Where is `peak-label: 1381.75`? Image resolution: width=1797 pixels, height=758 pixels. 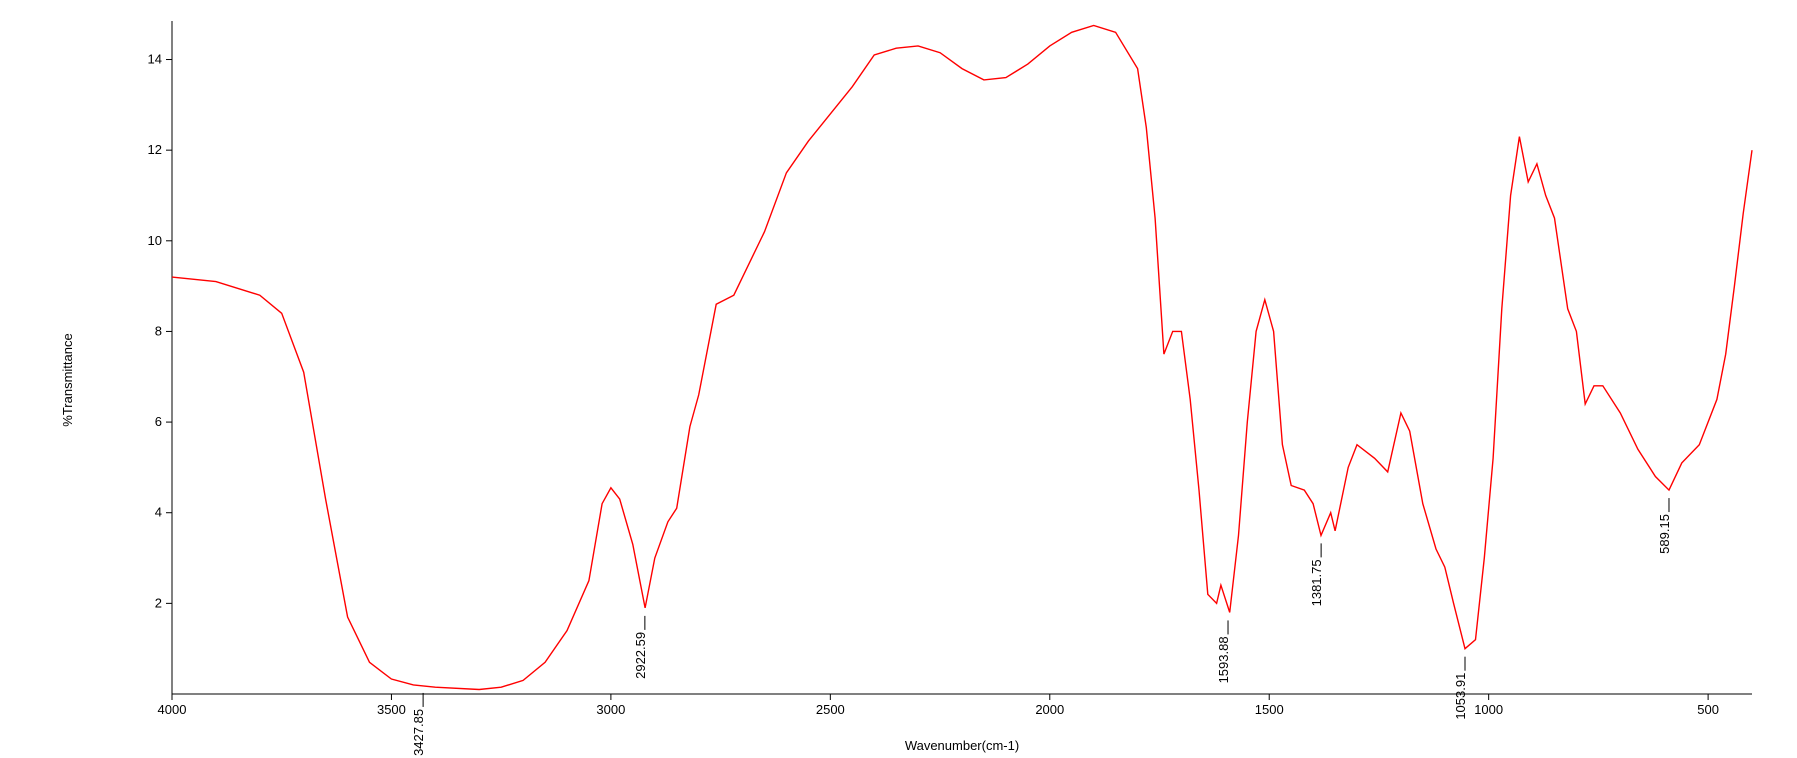 peak-label: 1381.75 is located at coordinates (1316, 582).